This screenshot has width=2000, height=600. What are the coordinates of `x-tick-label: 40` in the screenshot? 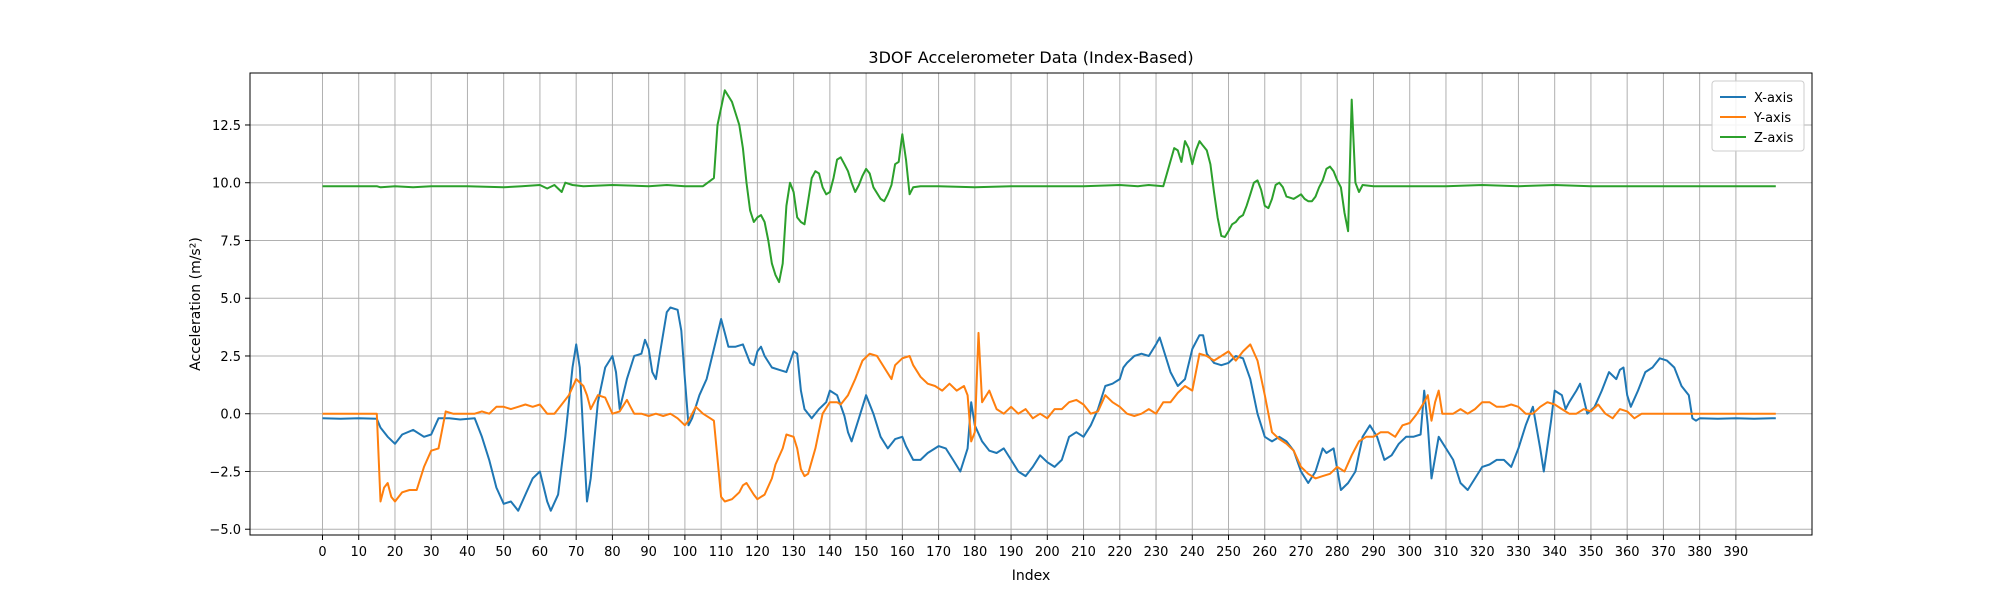 It's located at (467, 552).